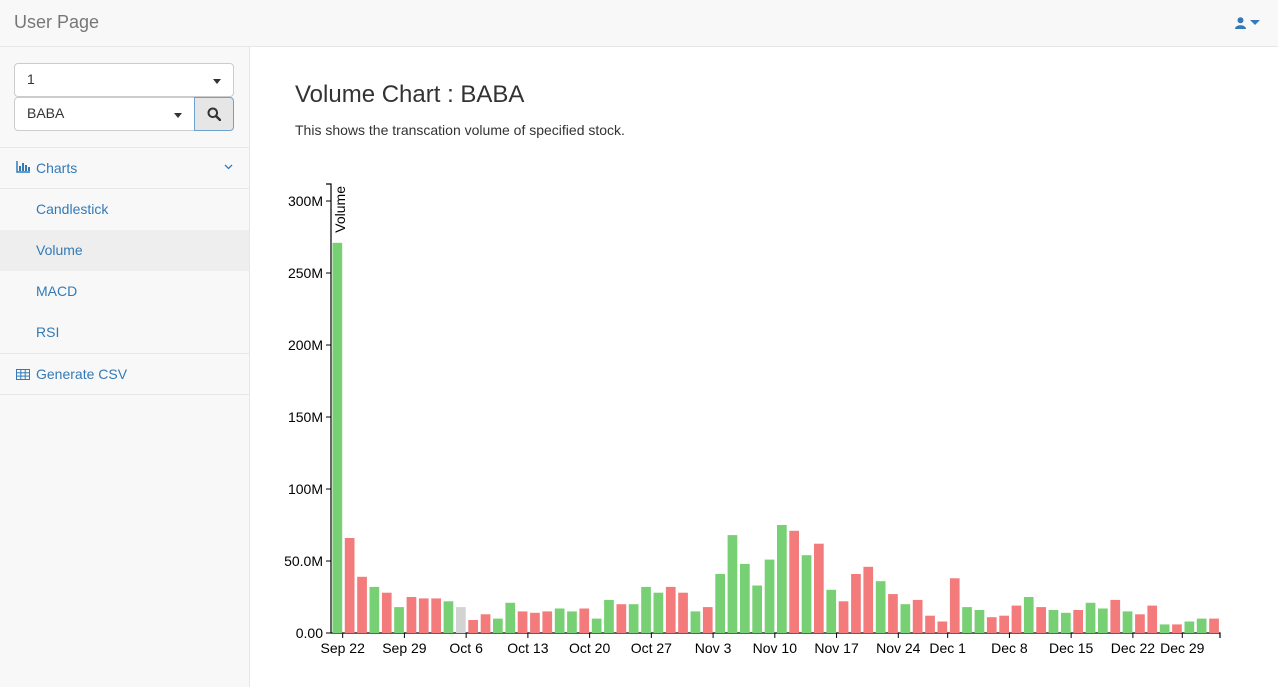 The width and height of the screenshot is (1278, 687). Describe the element at coordinates (527, 648) in the screenshot. I see `x-tick-label: Oct 13` at that location.